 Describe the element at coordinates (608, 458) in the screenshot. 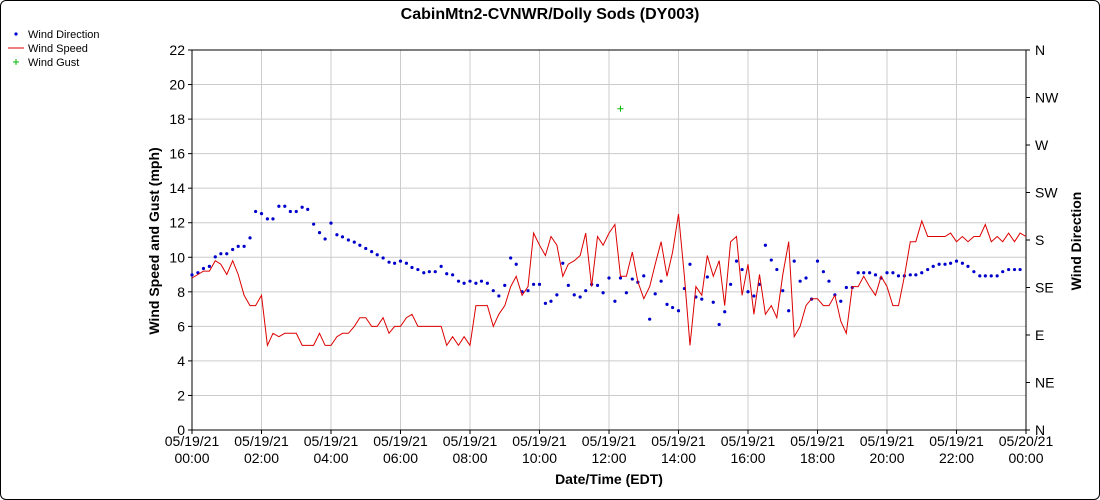

I see `x-tick-label-time: 12:00` at that location.